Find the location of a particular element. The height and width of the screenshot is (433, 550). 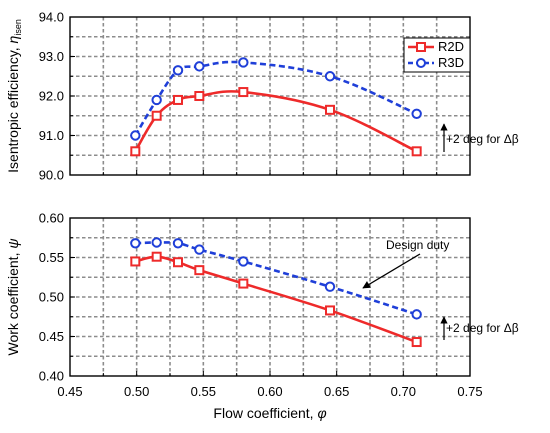

x-tick-label: 0.75 is located at coordinates (469, 391).